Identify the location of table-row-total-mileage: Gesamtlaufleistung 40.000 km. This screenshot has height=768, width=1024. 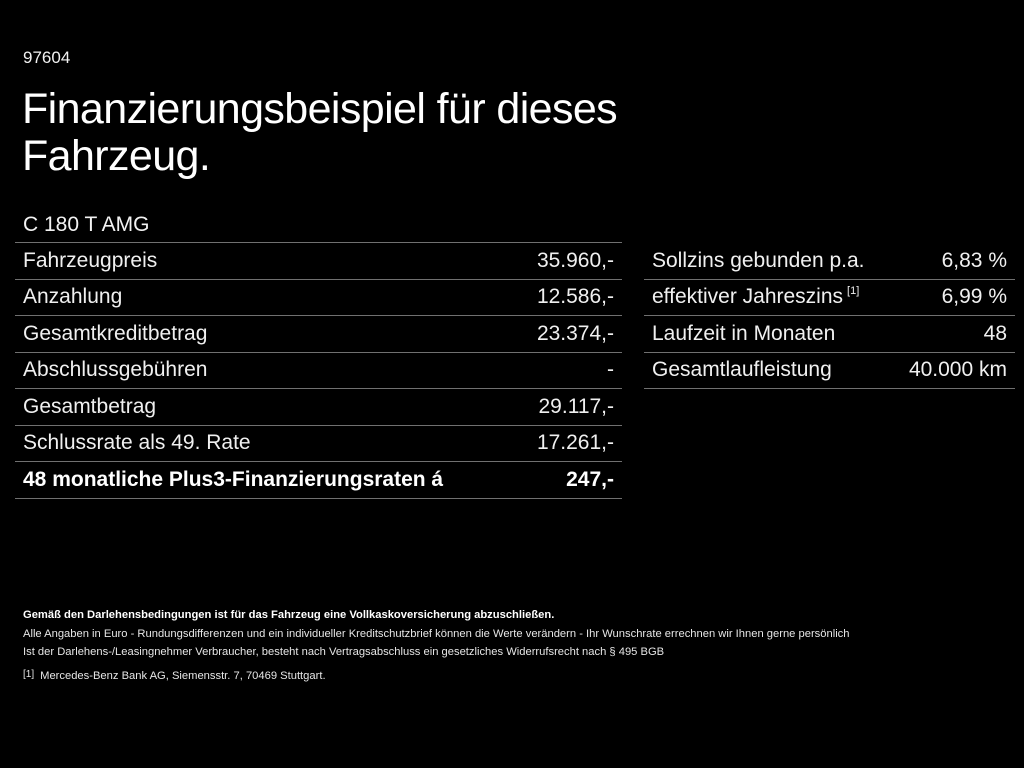
(829, 371).